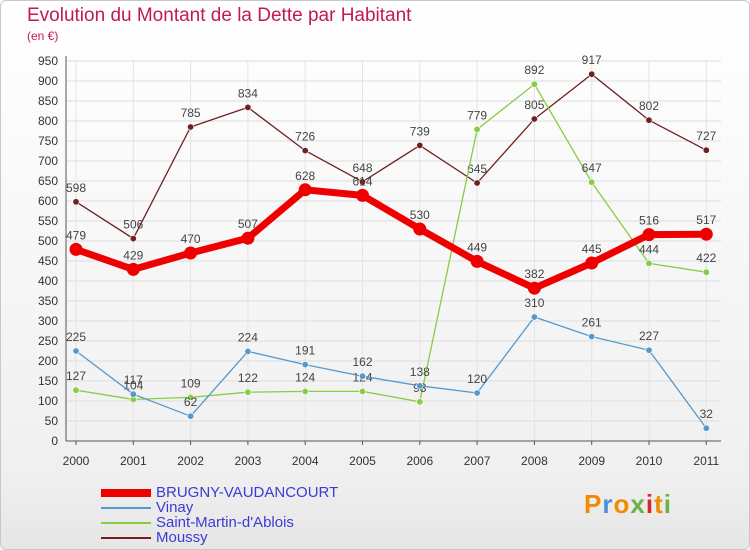 The image size is (750, 550). I want to click on data-label: 805, so click(534, 105).